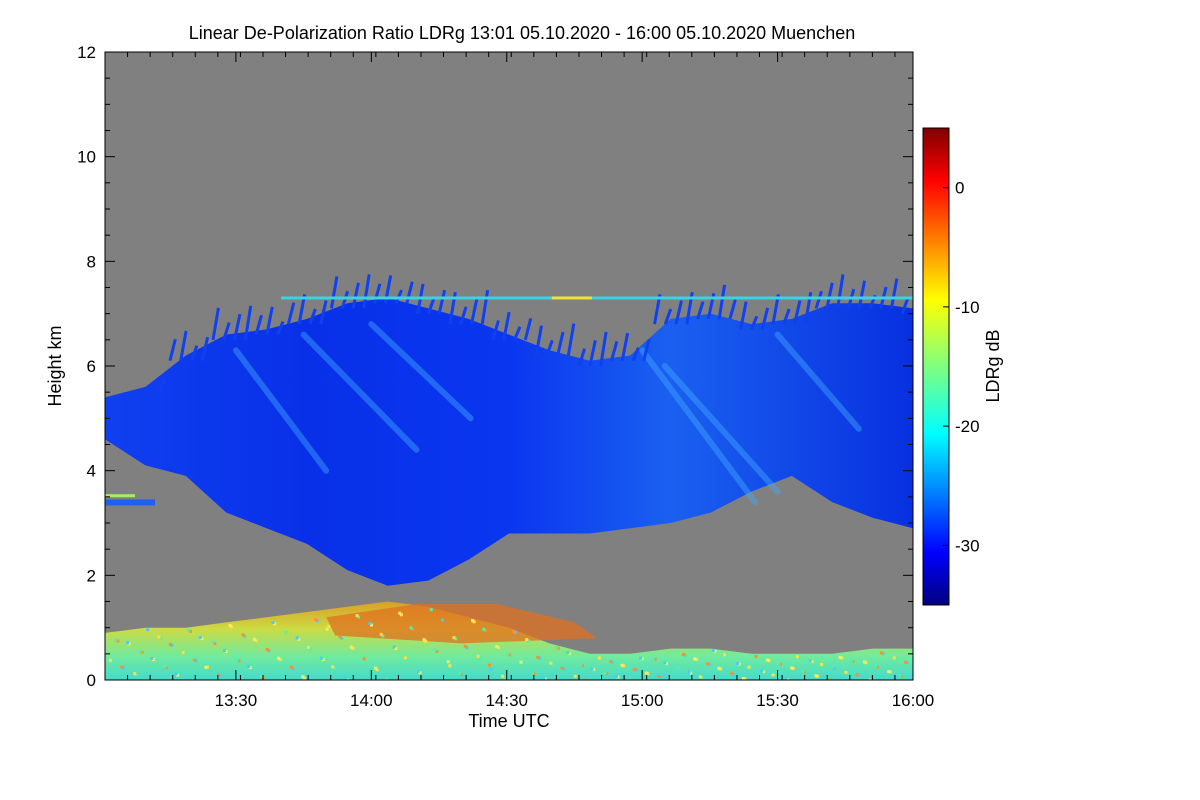  Describe the element at coordinates (913, 700) in the screenshot. I see `x-tick-label: 16:00` at that location.